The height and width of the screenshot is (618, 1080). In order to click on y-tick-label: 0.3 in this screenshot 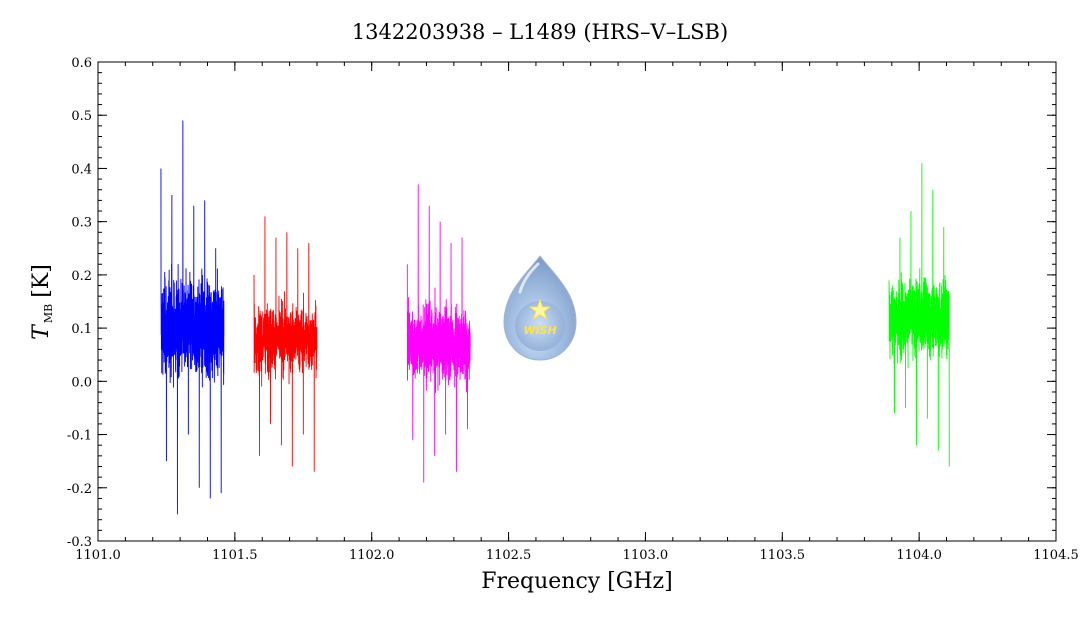, I will do `click(81, 223)`.